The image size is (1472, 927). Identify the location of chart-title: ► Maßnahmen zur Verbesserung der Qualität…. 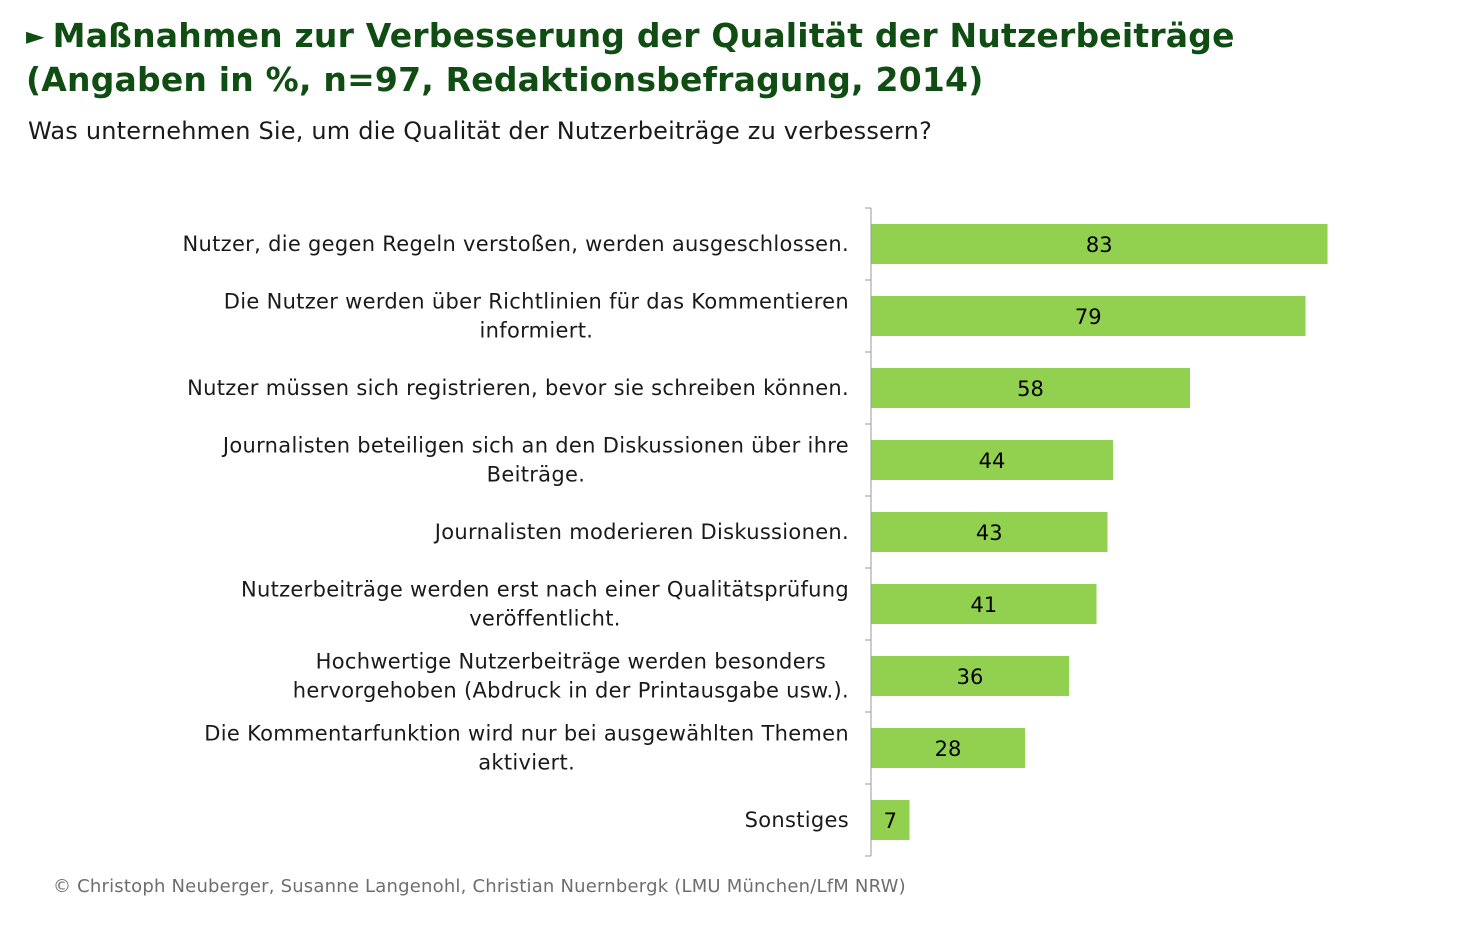
(630, 57).